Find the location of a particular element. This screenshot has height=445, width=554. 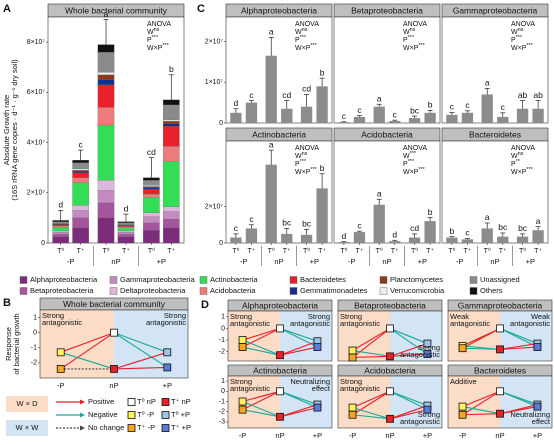

legend-label: Gammaproteobacteria is located at coordinates (157, 279).